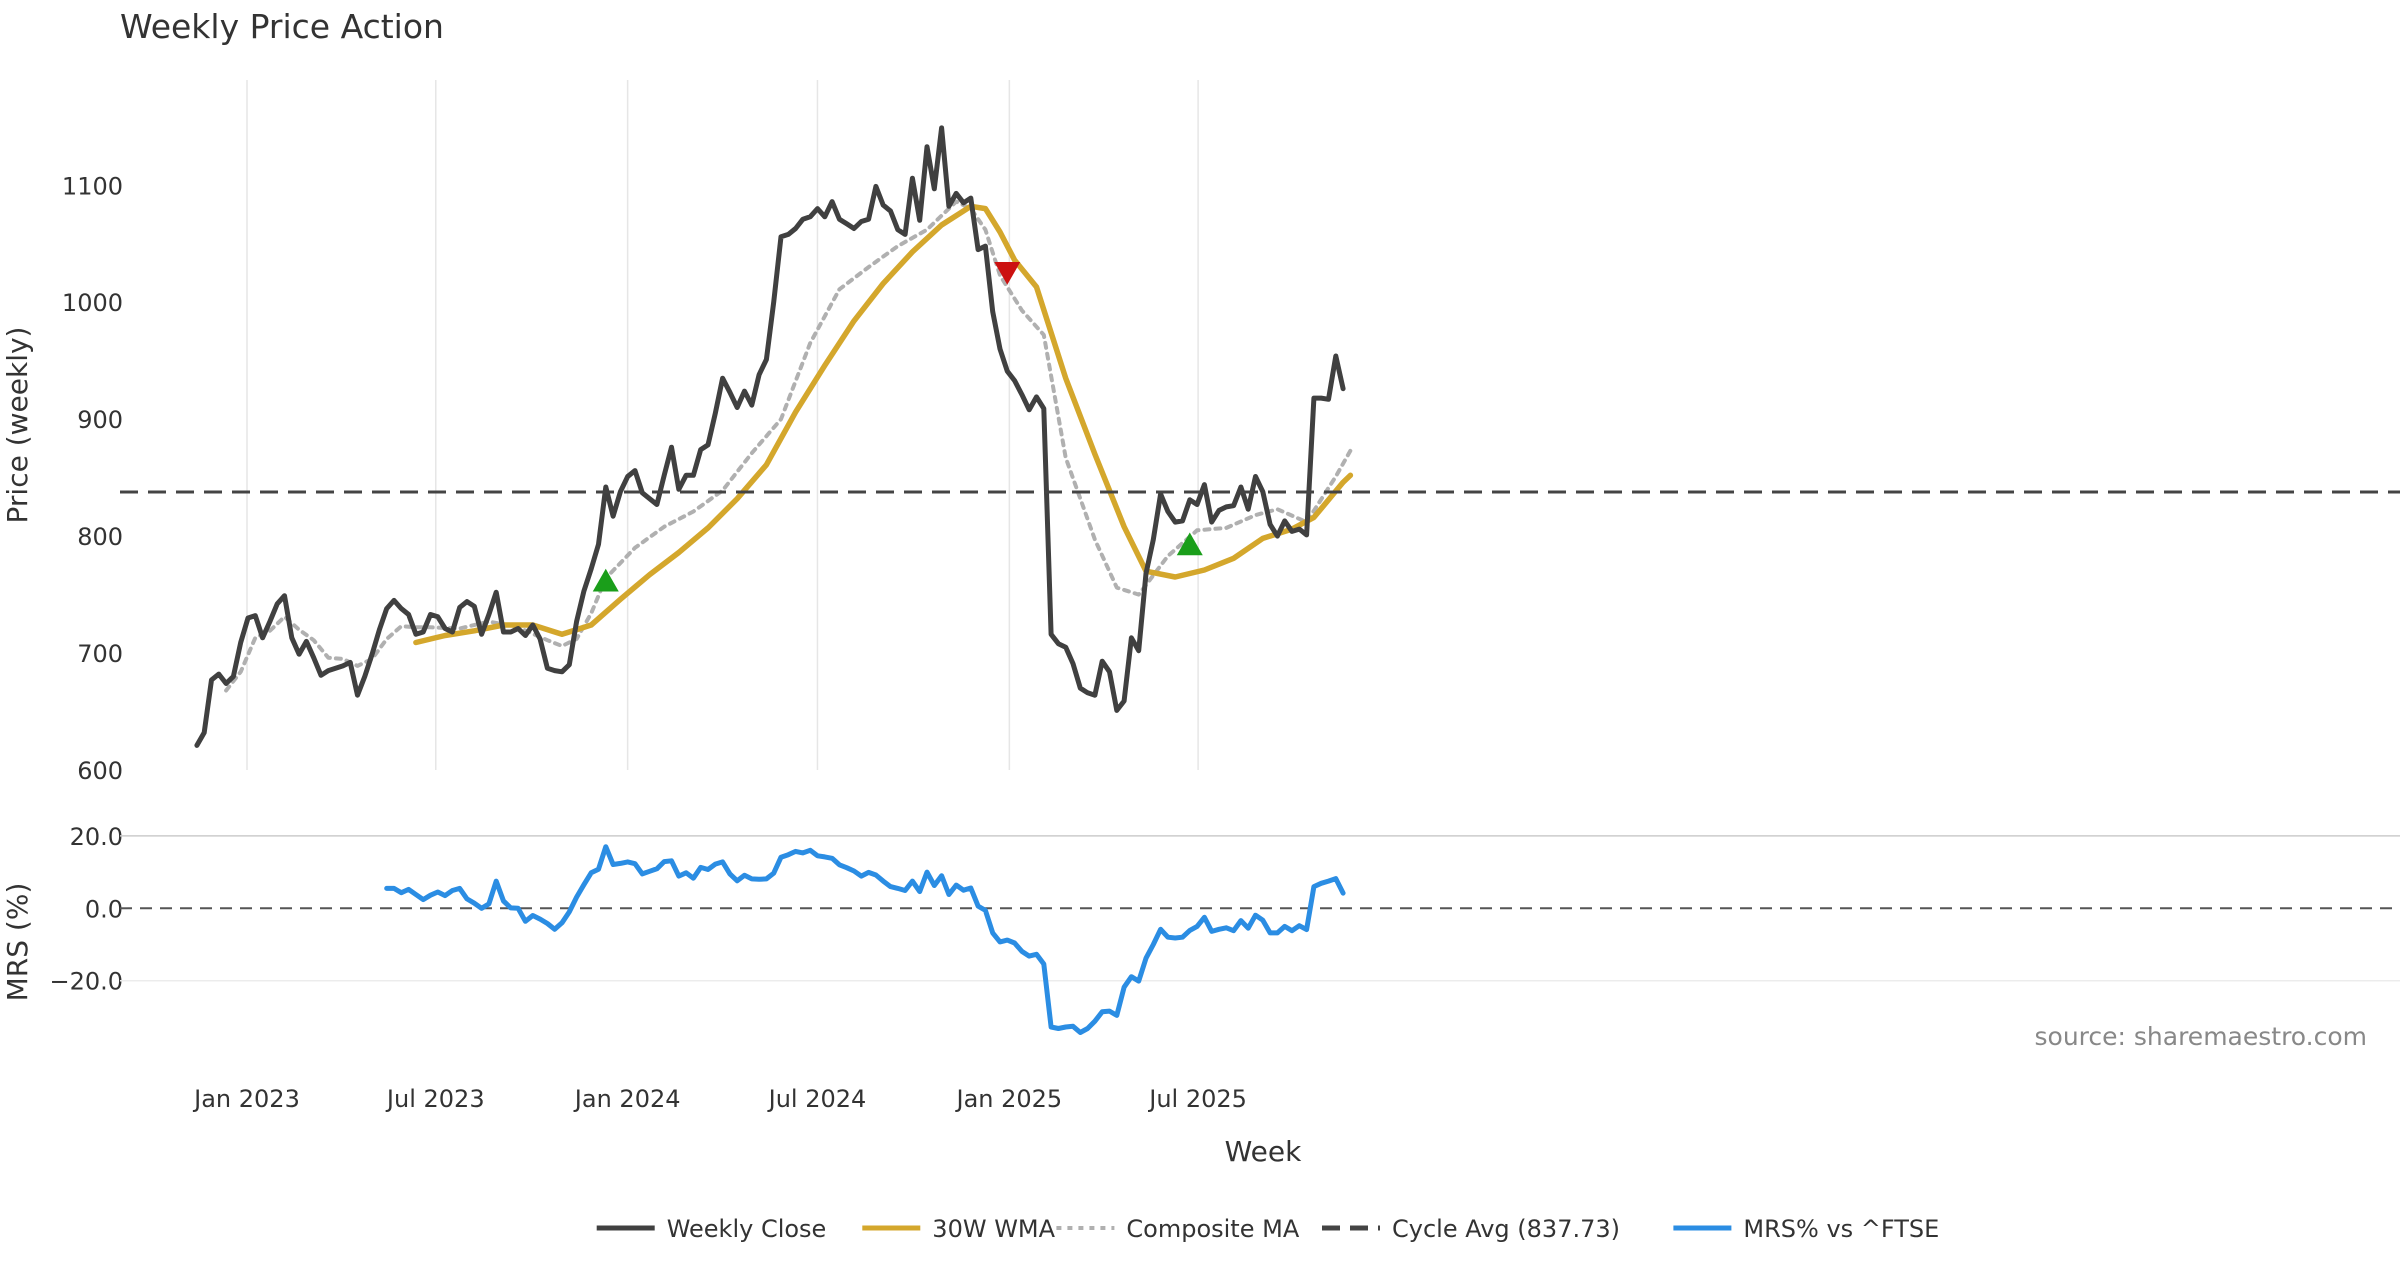 Image resolution: width=2400 pixels, height=1264 pixels. I want to click on legend-item-mrs: MRS% vs ^FTSE, so click(1806, 1229).